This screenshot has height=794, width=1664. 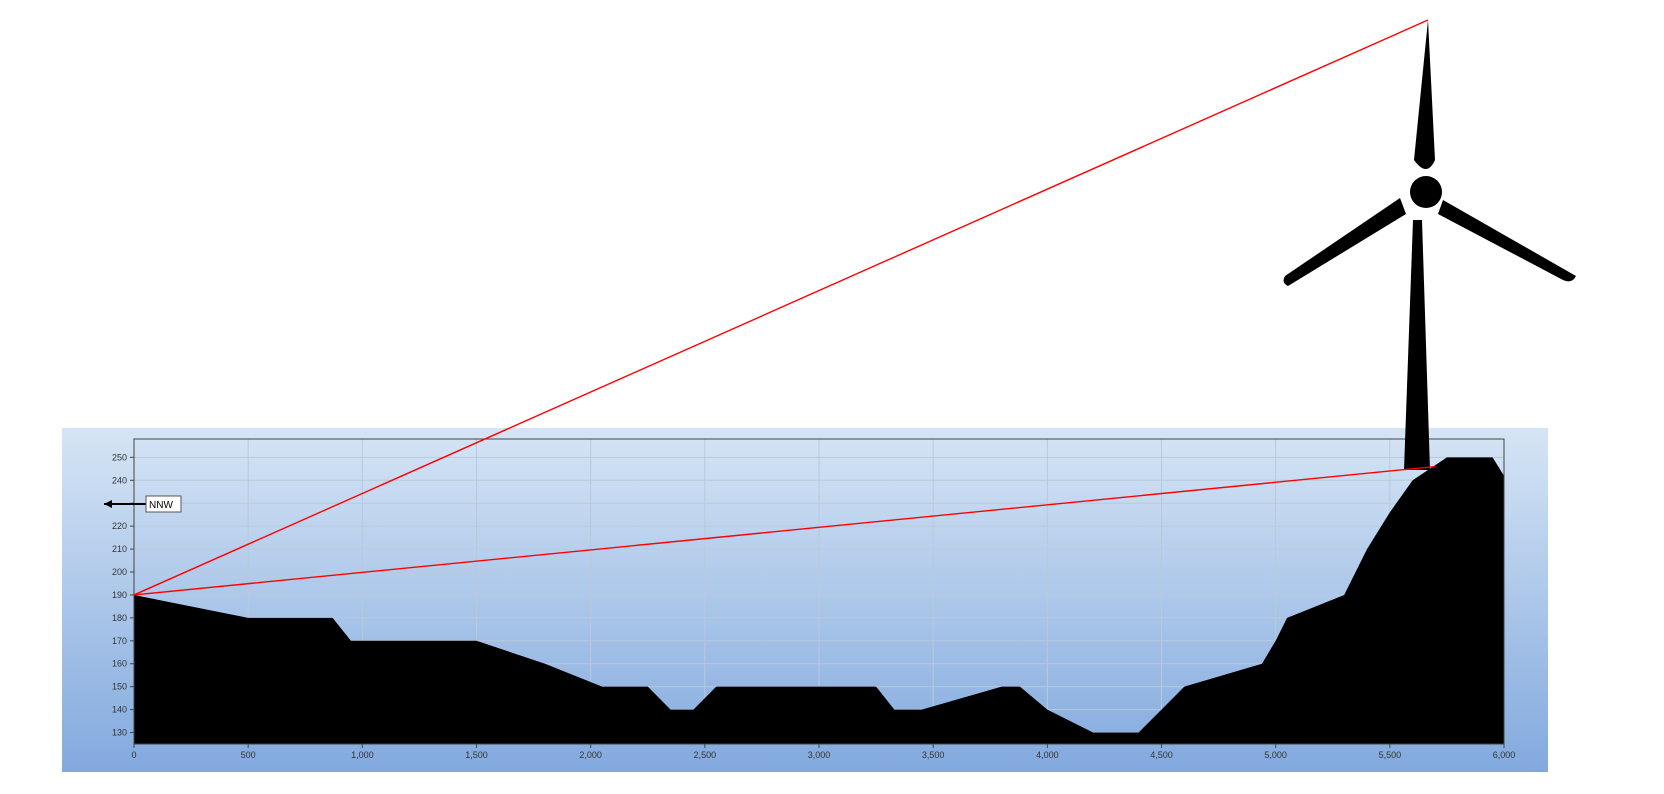 I want to click on y-tick-label: 170, so click(x=119, y=641).